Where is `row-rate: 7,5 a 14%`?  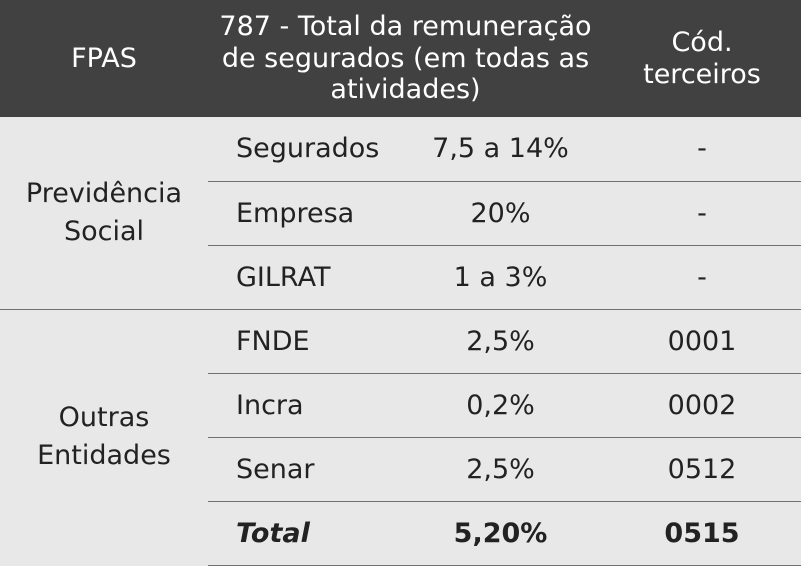 row-rate: 7,5 a 14% is located at coordinates (500, 149).